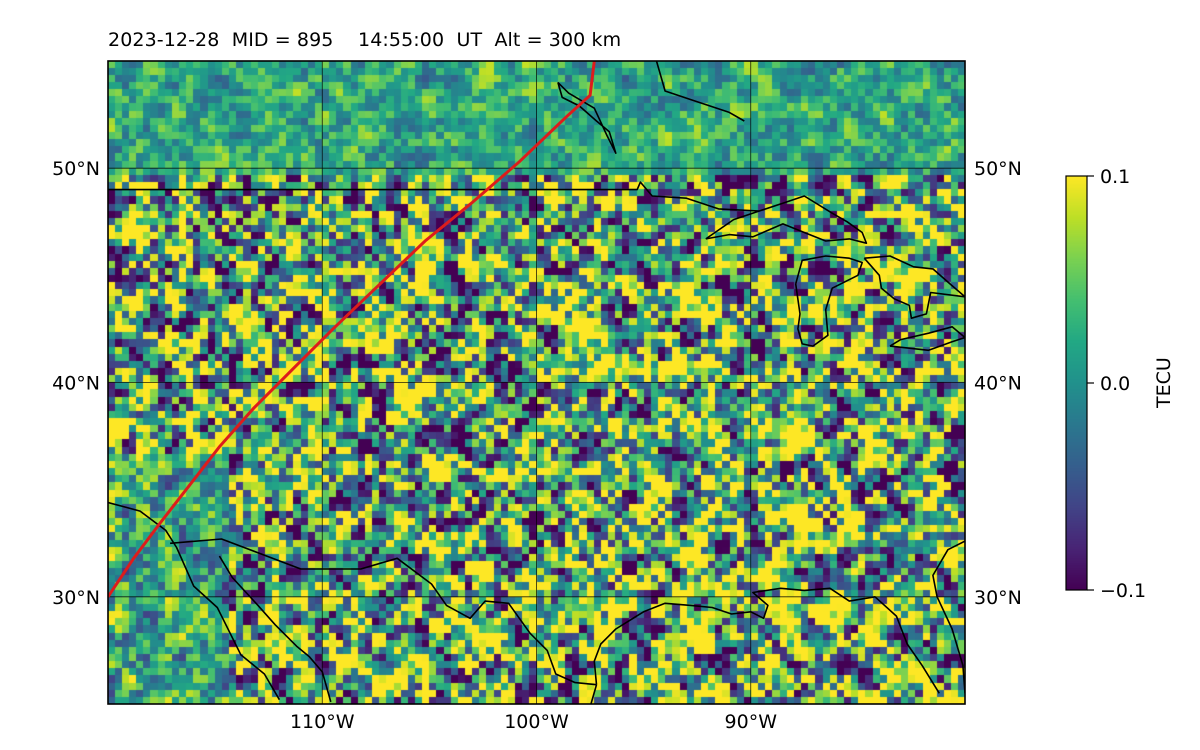 The height and width of the screenshot is (750, 1200). What do you see at coordinates (322, 722) in the screenshot?
I see `lon-tick-label: 110°W` at bounding box center [322, 722].